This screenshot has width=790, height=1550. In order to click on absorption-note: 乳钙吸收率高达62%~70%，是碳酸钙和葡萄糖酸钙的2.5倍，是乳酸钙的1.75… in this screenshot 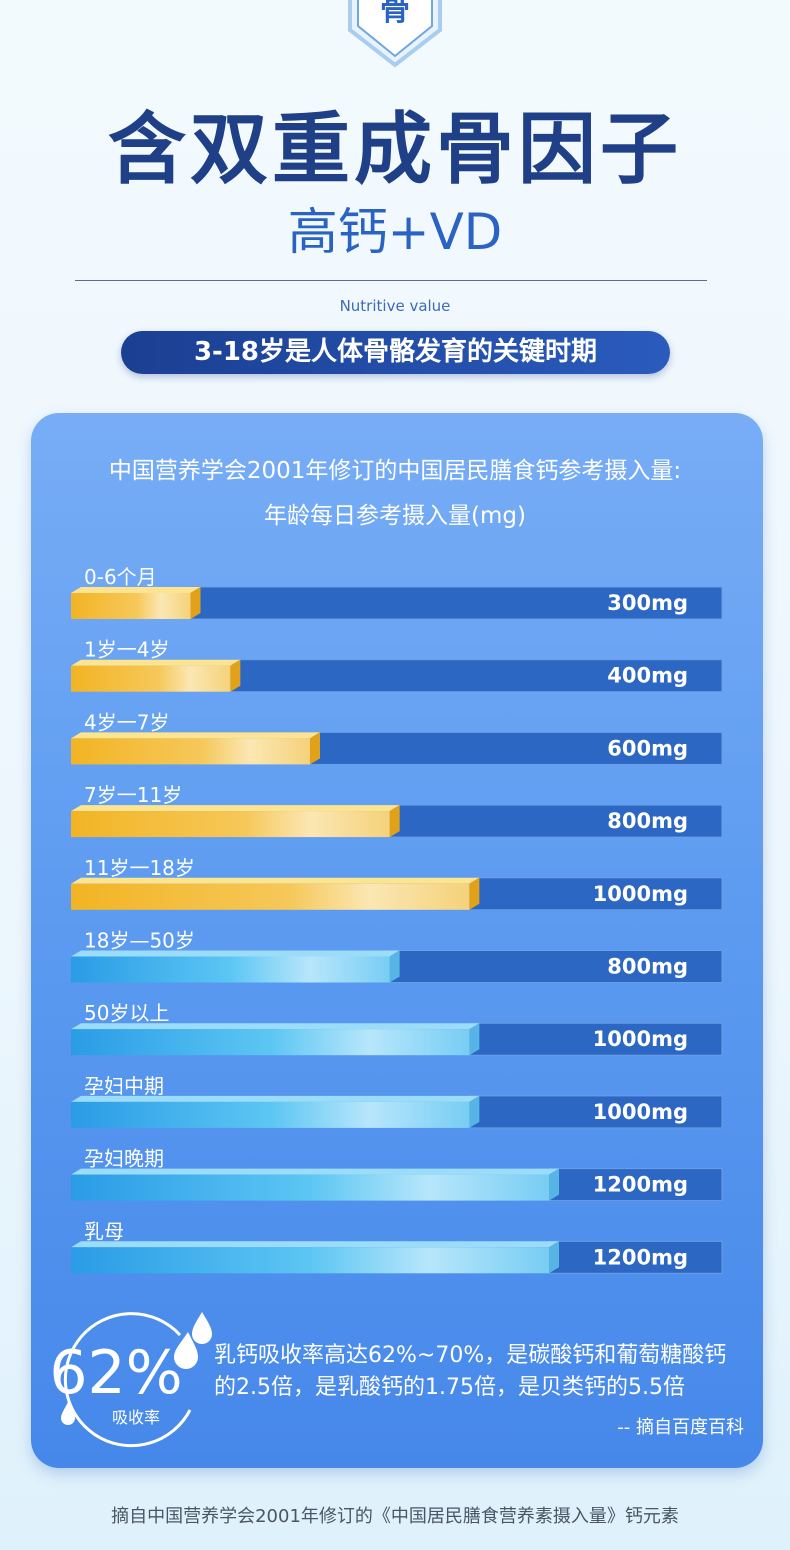, I will do `click(470, 1371)`.